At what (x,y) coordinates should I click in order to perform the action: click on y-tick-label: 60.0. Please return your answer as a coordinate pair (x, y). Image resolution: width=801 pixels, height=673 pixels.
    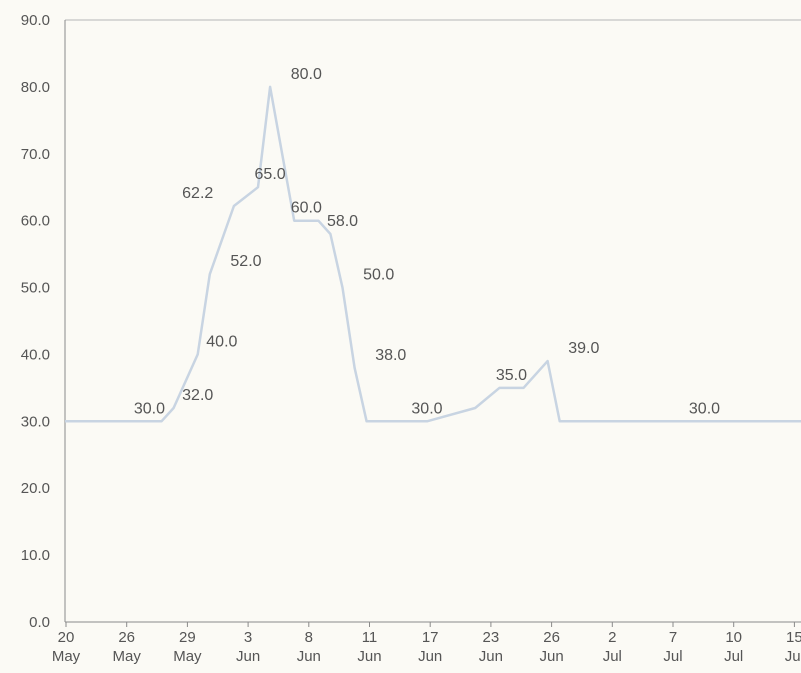
    Looking at the image, I should click on (35, 221).